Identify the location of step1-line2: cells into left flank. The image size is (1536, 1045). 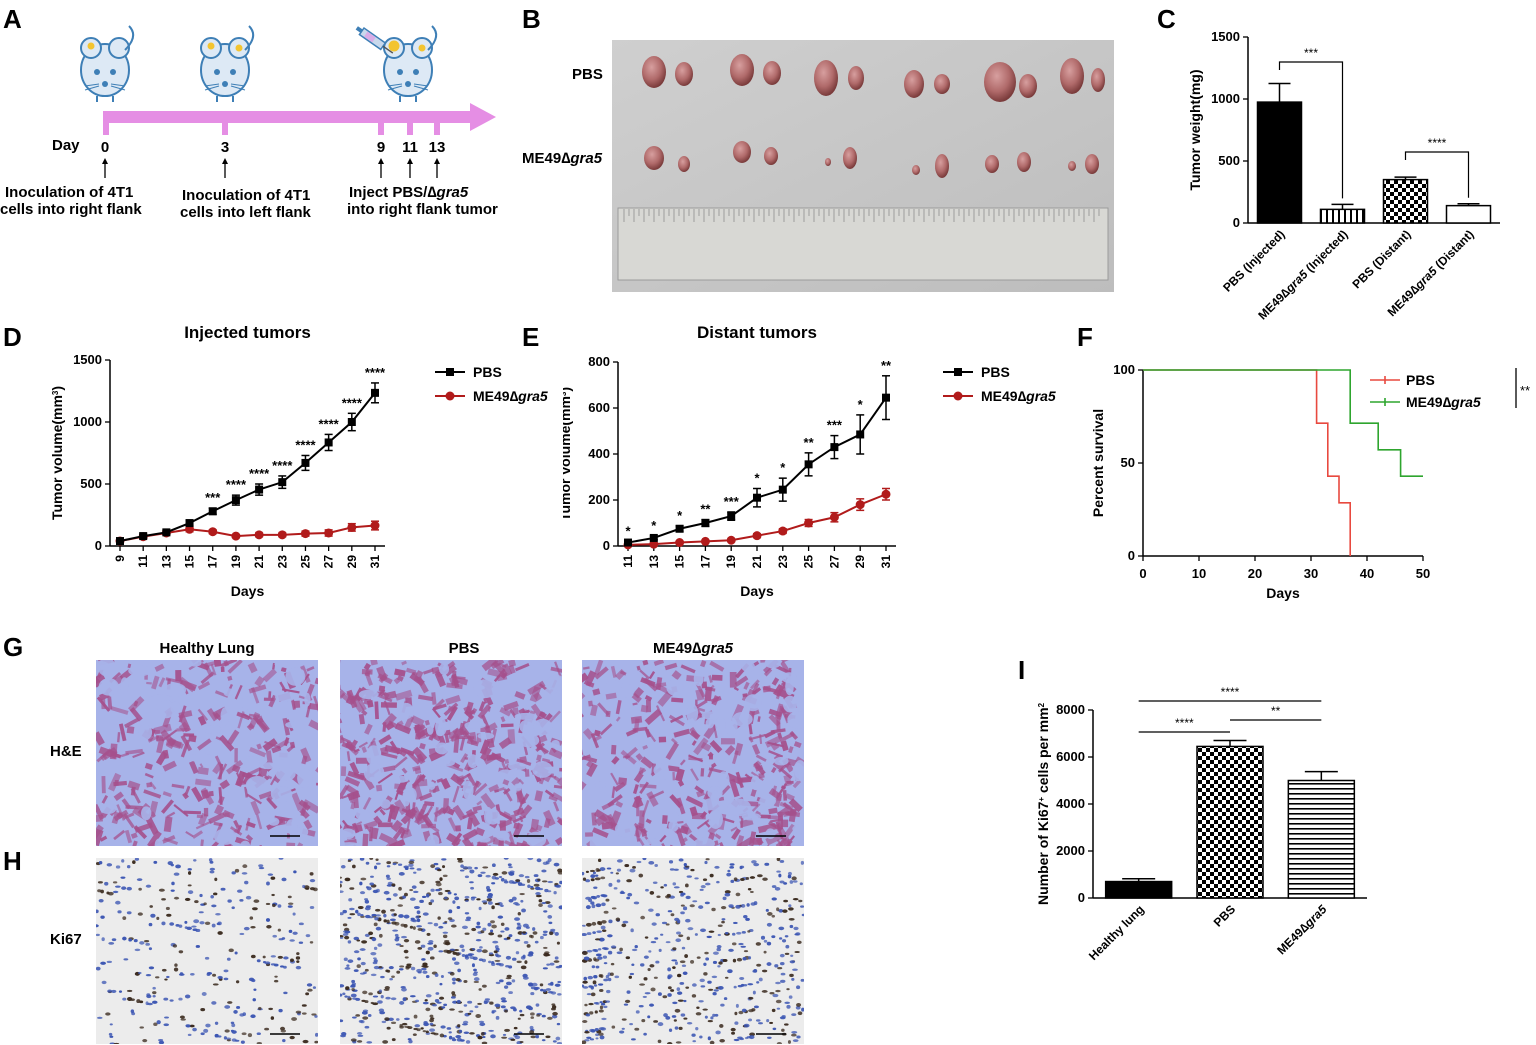
(245, 212).